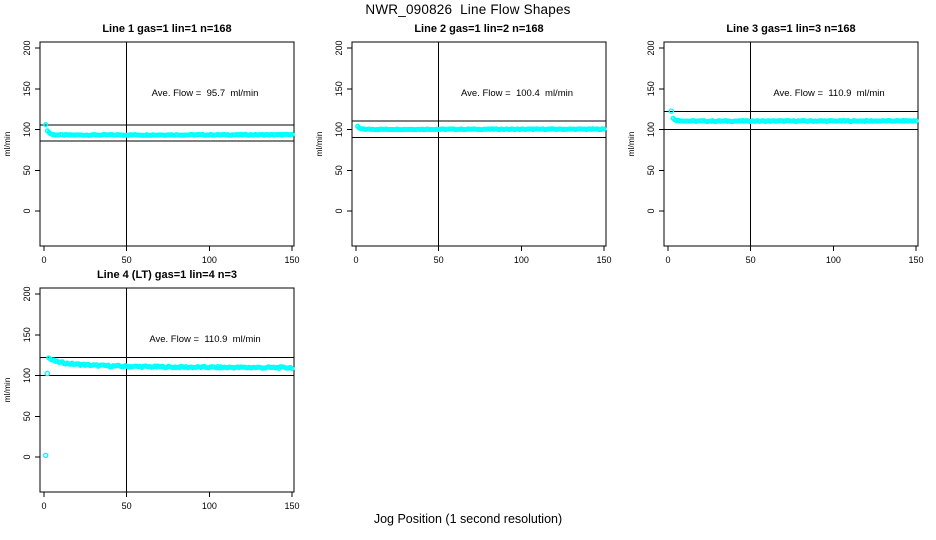 This screenshot has width=936, height=540. I want to click on line-3-plot: 0 50 100 150 0 50 100 150 200 ml/min, so click(775, 152).